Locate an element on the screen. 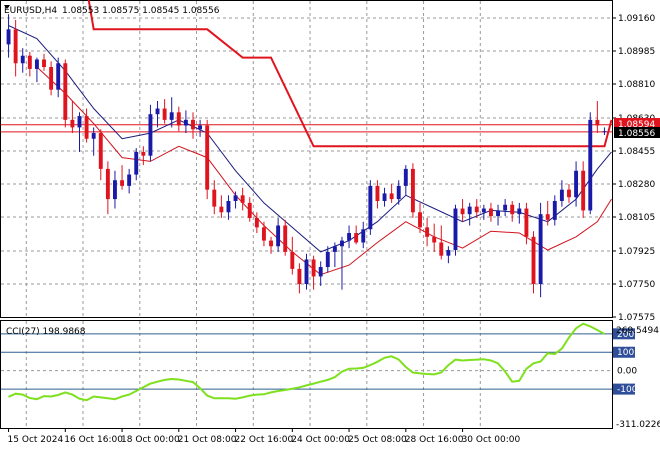 The width and height of the screenshot is (660, 450). cci-scale-max: 269.5494 is located at coordinates (637, 331).